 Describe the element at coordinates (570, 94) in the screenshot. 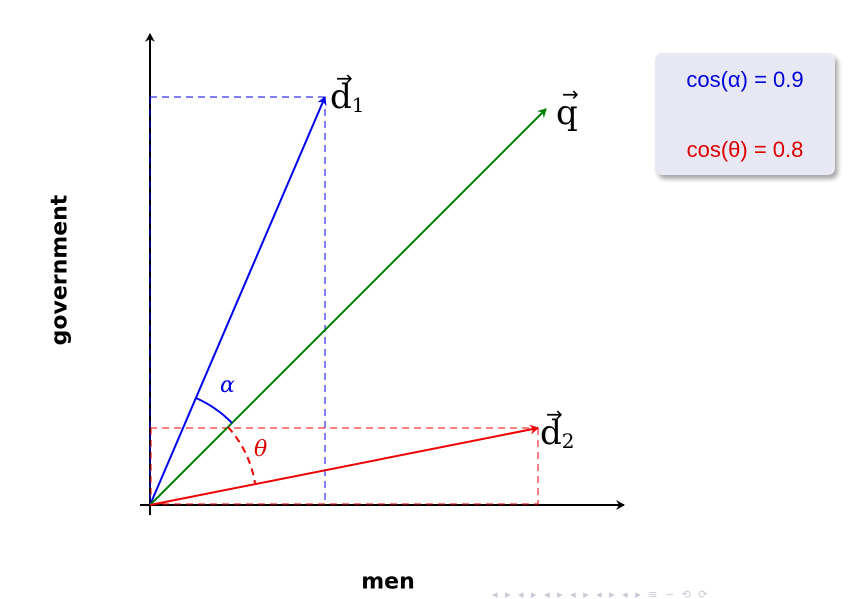

I see `q-arrow-accent: →` at that location.